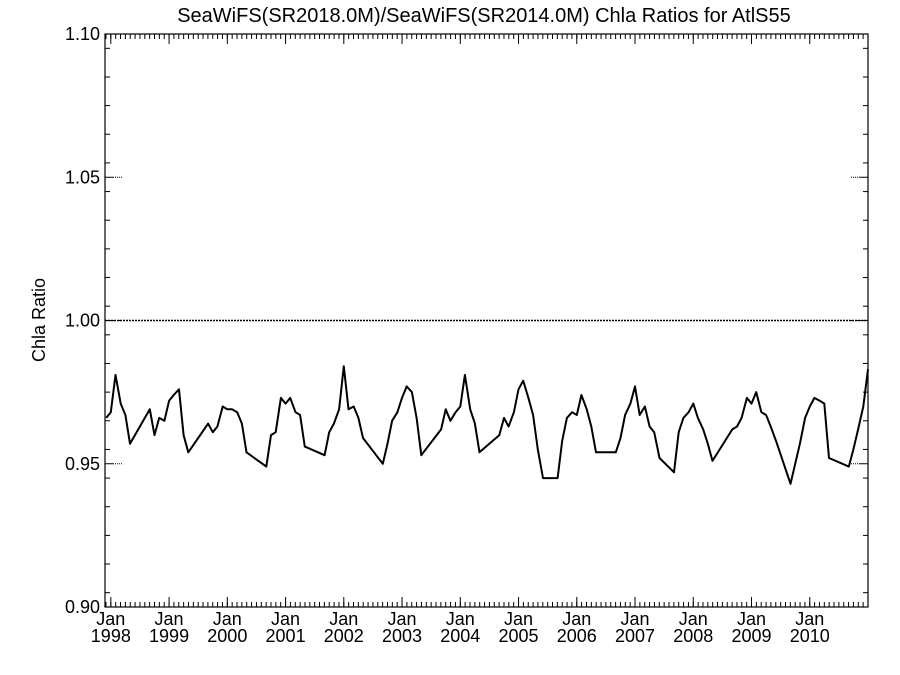 The width and height of the screenshot is (900, 675). Describe the element at coordinates (227, 619) in the screenshot. I see `x-tick-month-label-2: Jan` at that location.